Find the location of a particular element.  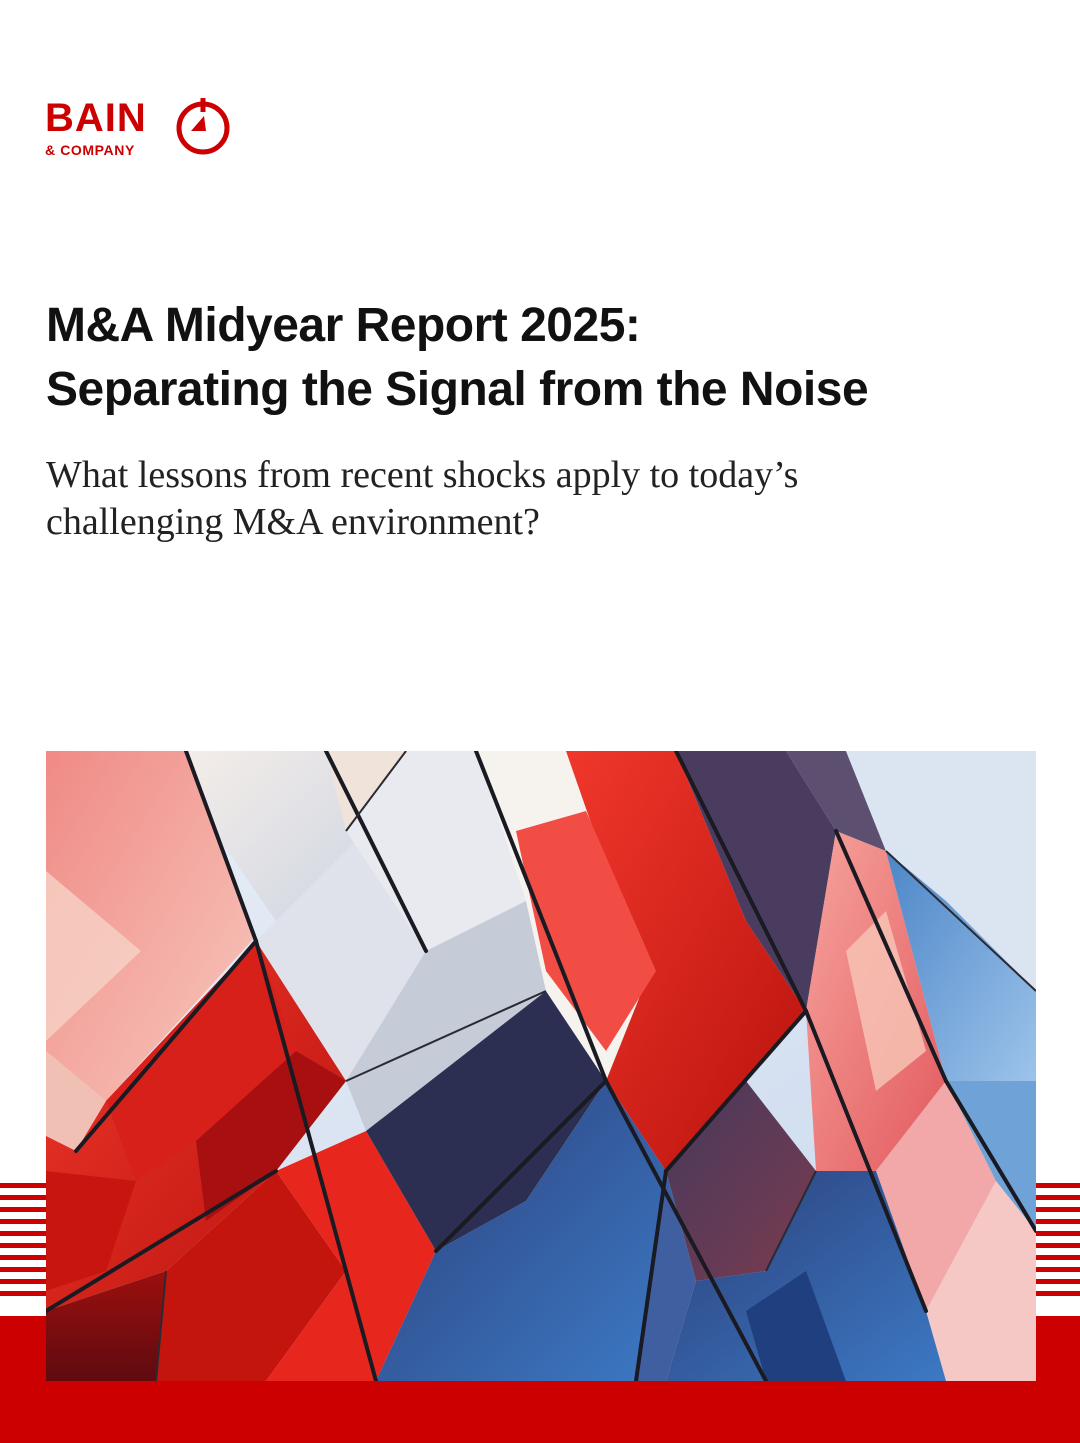

bain-compass-icon is located at coordinates (203, 126).